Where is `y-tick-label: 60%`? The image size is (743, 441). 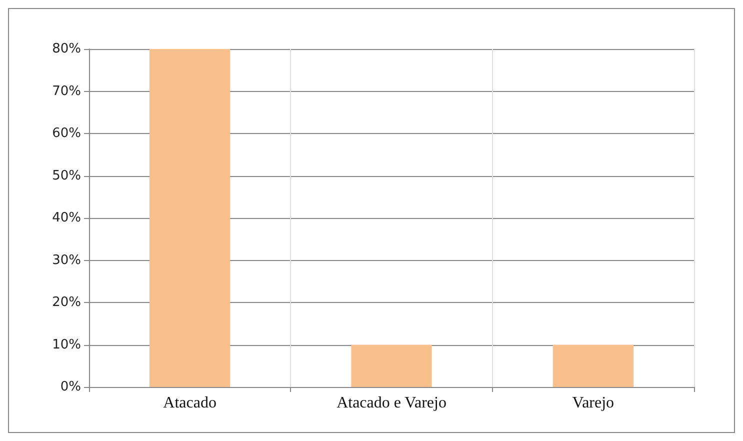 y-tick-label: 60% is located at coordinates (66, 133).